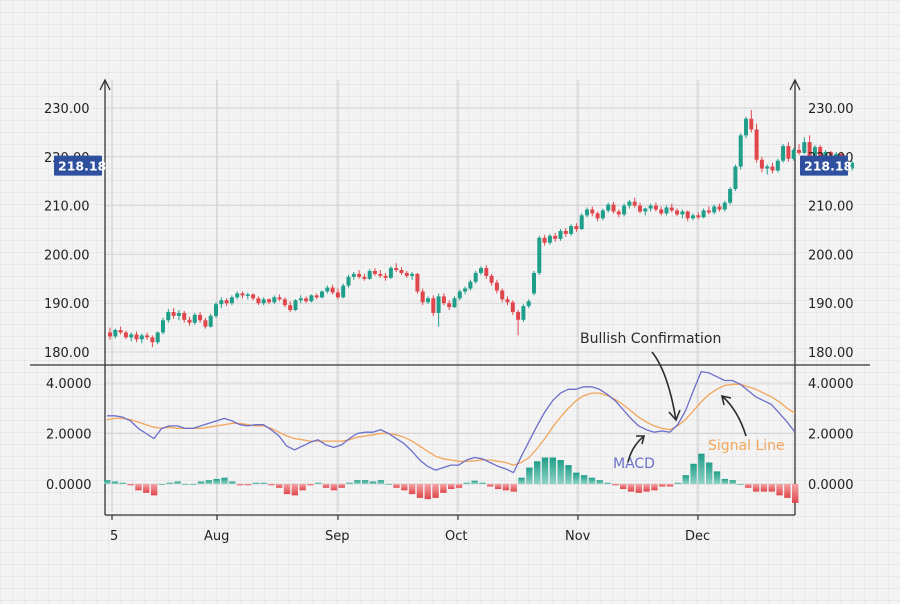  What do you see at coordinates (634, 464) in the screenshot?
I see `macd-line-label: MACD` at bounding box center [634, 464].